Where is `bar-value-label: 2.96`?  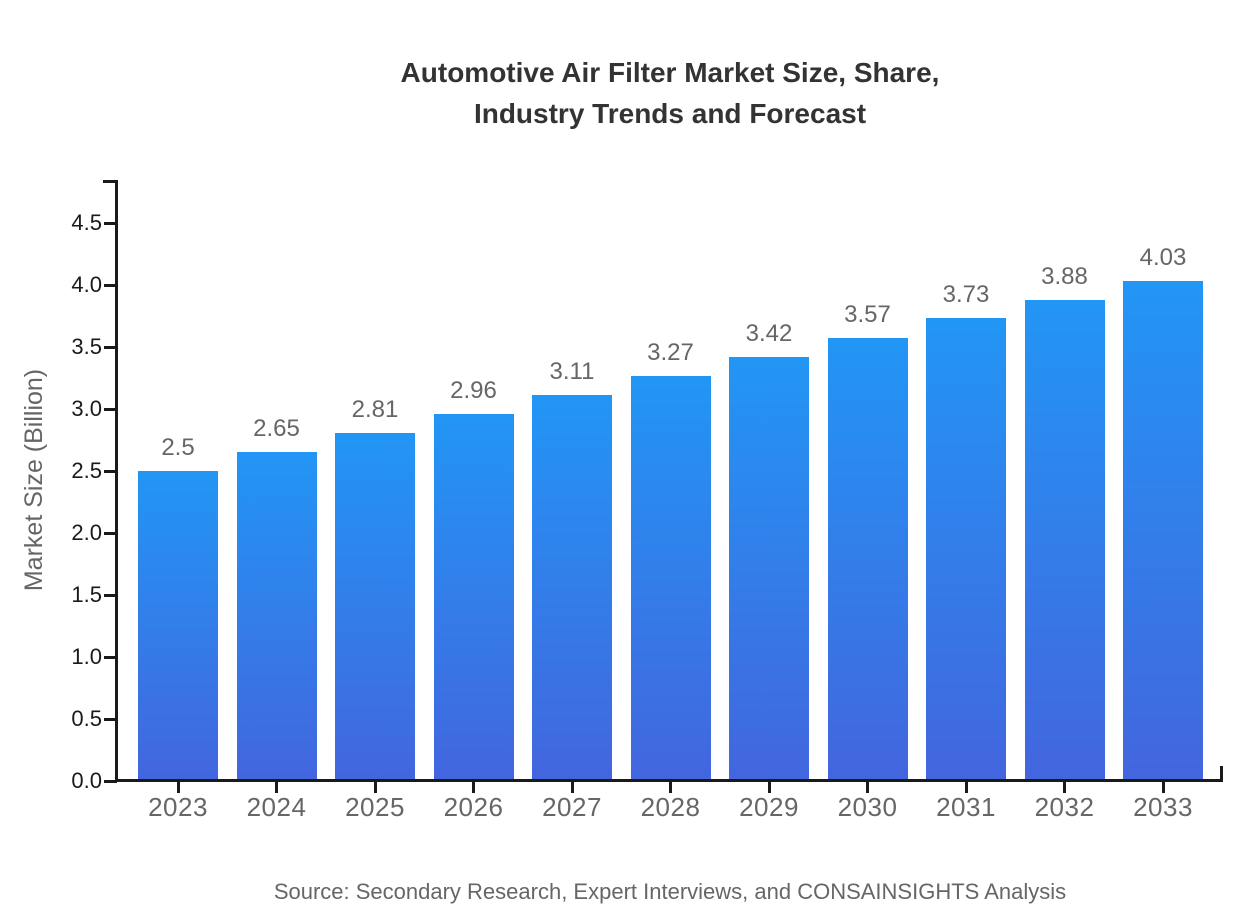
bar-value-label: 2.96 is located at coordinates (473, 390).